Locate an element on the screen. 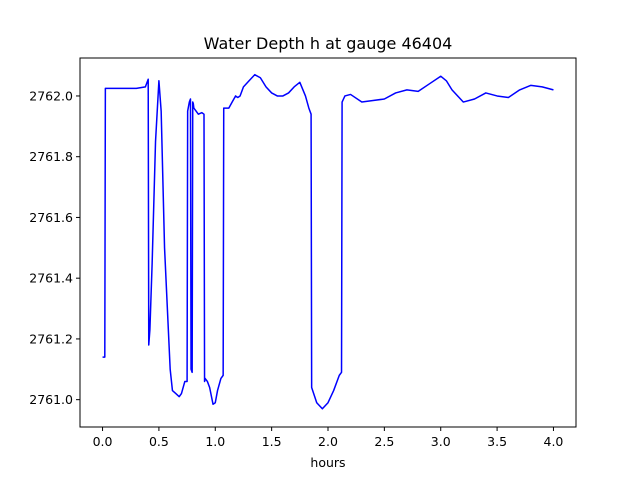 The height and width of the screenshot is (480, 640). x-tick-label: 4.0 is located at coordinates (554, 441).